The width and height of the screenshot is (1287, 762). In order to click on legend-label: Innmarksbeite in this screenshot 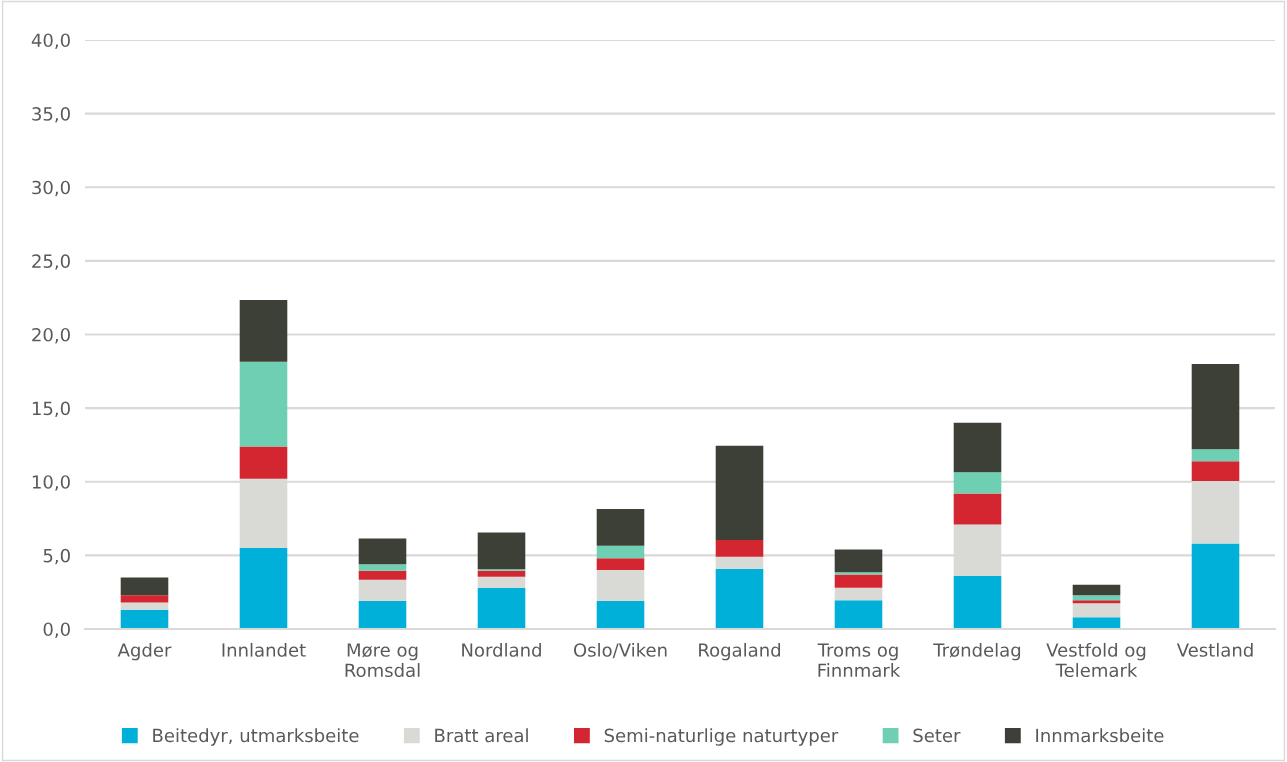, I will do `click(1100, 735)`.